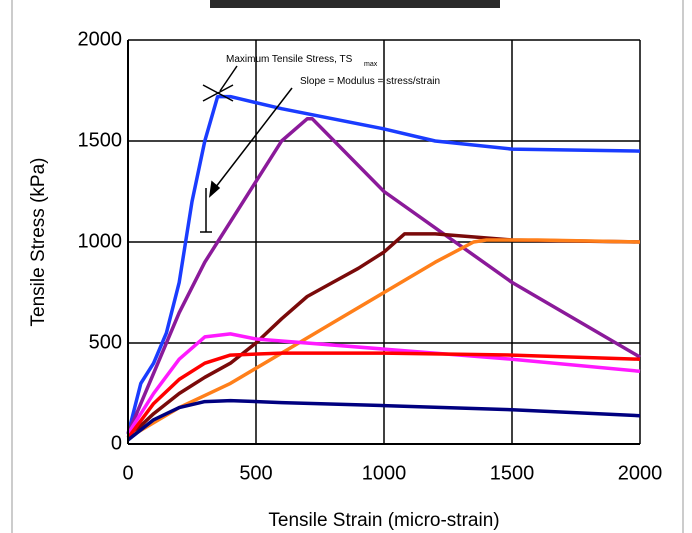  Describe the element at coordinates (384, 473) in the screenshot. I see `x-tick-label: 1000` at that location.